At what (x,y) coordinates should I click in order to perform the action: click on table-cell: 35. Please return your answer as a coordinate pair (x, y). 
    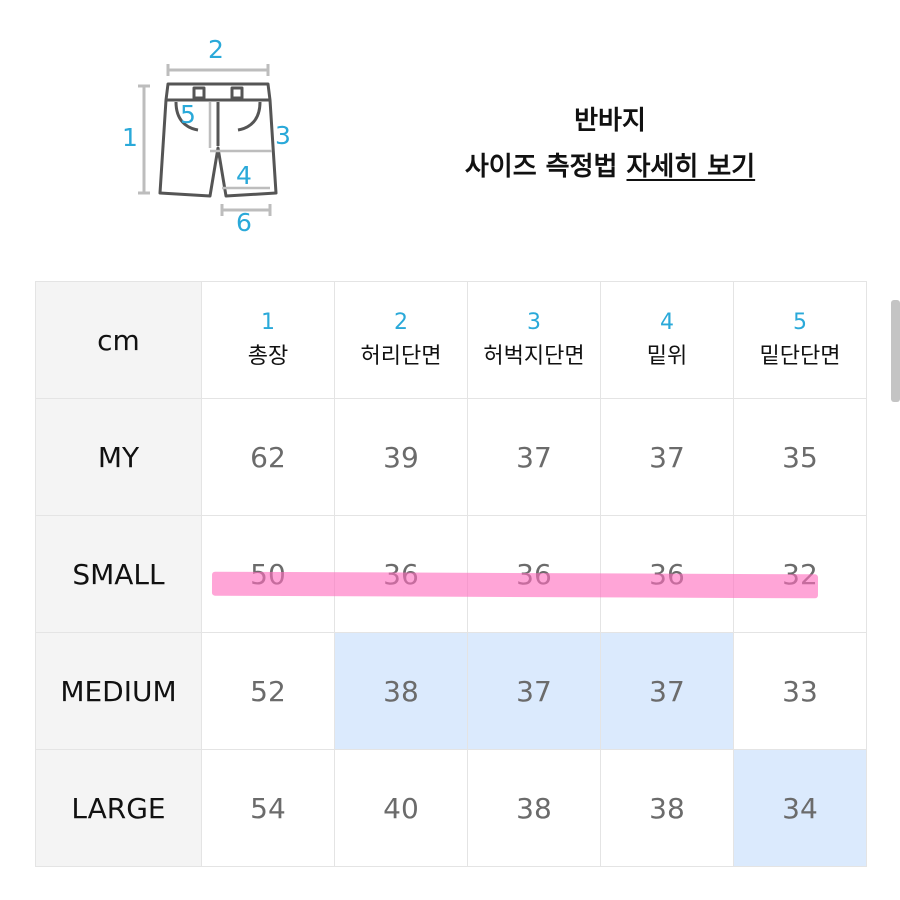
    Looking at the image, I should click on (800, 457).